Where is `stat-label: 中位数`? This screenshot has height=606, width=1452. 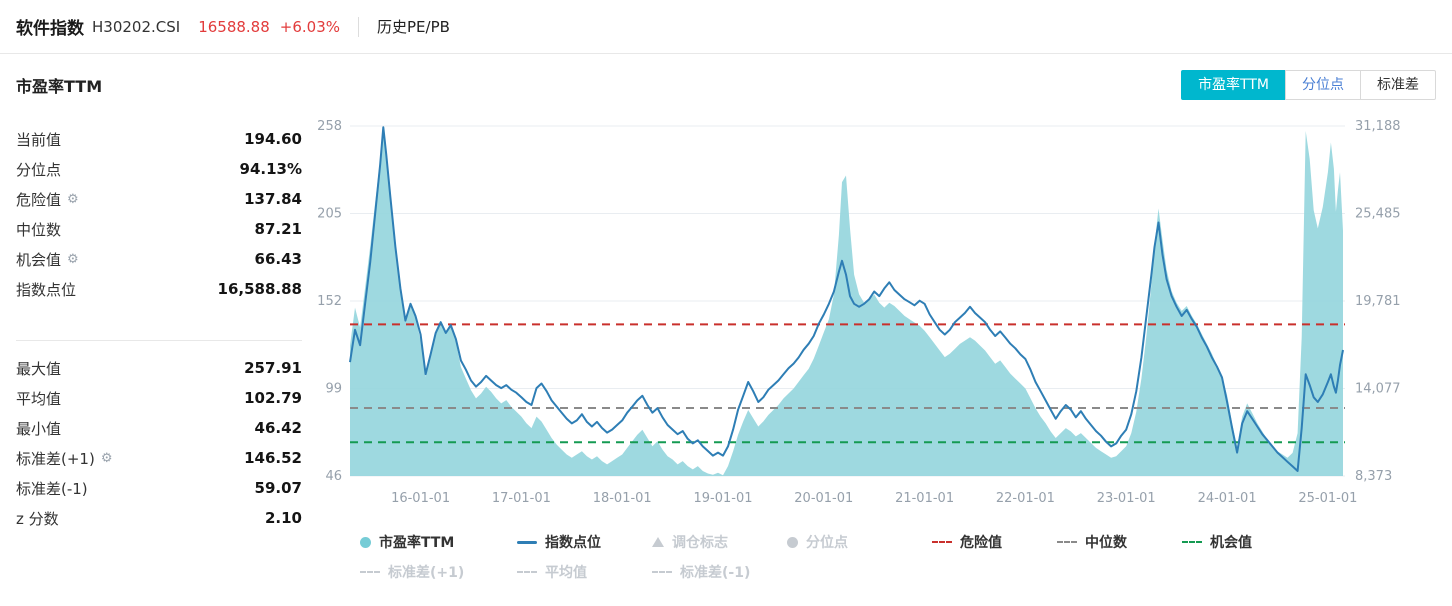 stat-label: 中位数 is located at coordinates (39, 229).